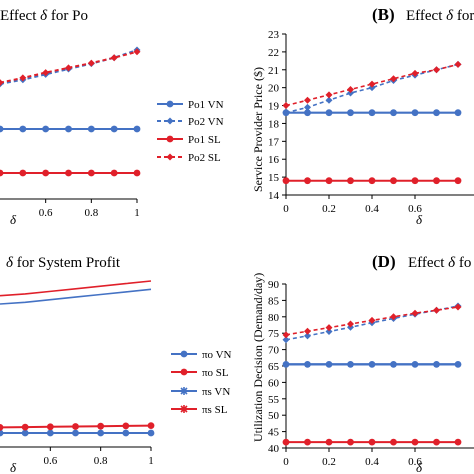 The height and width of the screenshot is (474, 474). What do you see at coordinates (77, 373) in the screenshot?
I see `panel-c-plot: 0.6 0.8 1` at bounding box center [77, 373].